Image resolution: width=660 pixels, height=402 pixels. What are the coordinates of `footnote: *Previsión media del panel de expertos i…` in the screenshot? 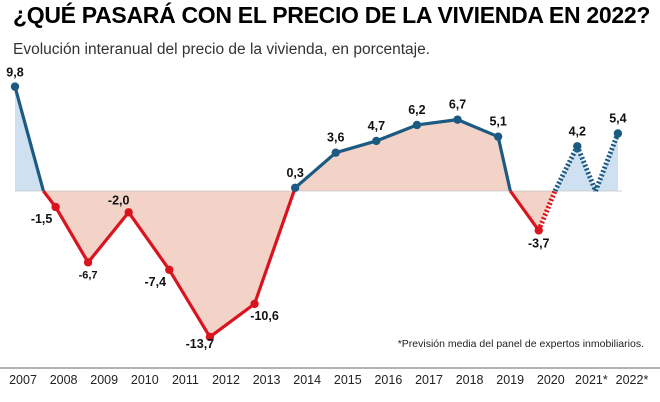 It's located at (520, 344).